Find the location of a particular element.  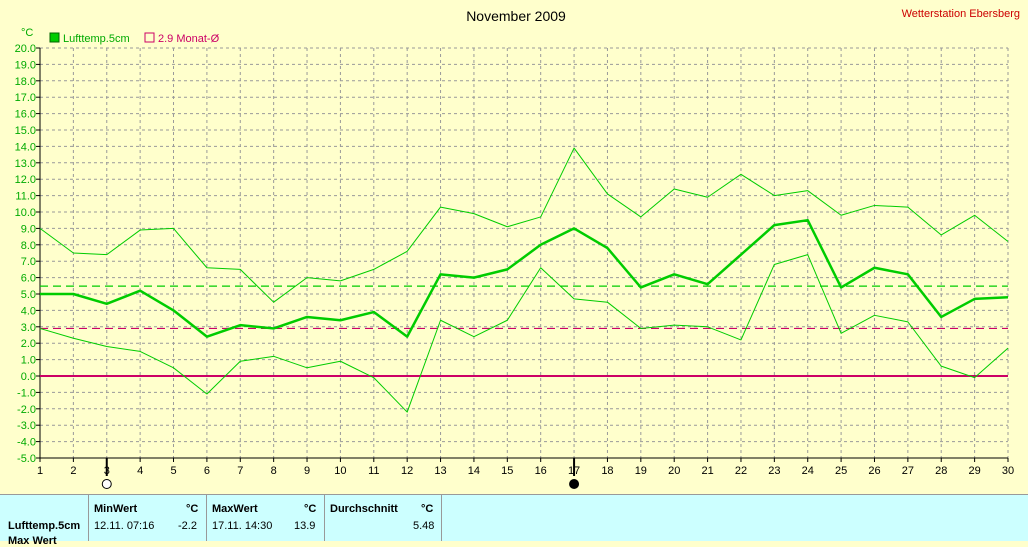

x-tick-label: 11 is located at coordinates (373, 471).